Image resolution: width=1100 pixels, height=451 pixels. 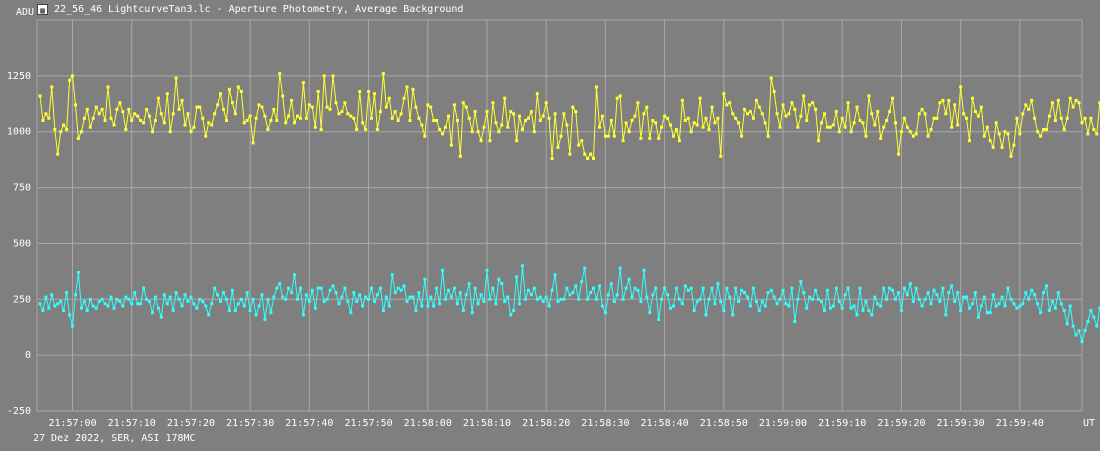 What do you see at coordinates (42, 9) in the screenshot?
I see `lightcurve-app-icon: ▦` at bounding box center [42, 9].